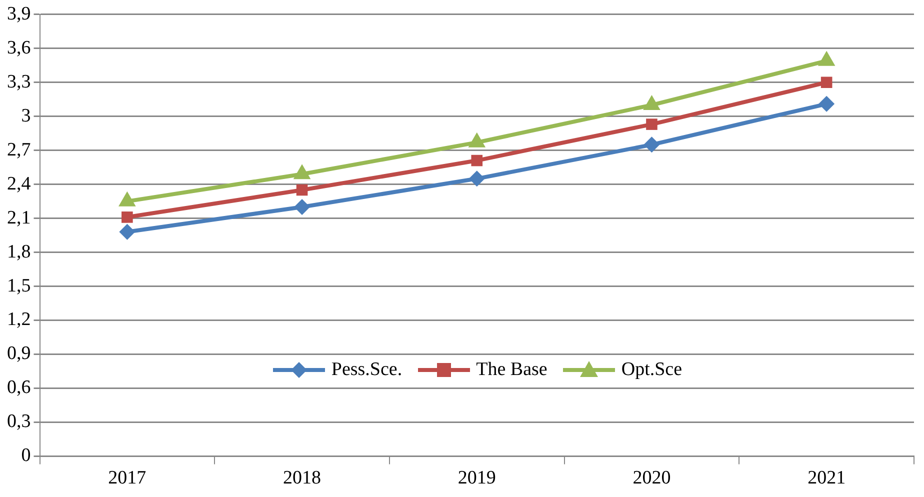 The height and width of the screenshot is (497, 924). What do you see at coordinates (19, 421) in the screenshot?
I see `y-tick-label: 0,3` at bounding box center [19, 421].